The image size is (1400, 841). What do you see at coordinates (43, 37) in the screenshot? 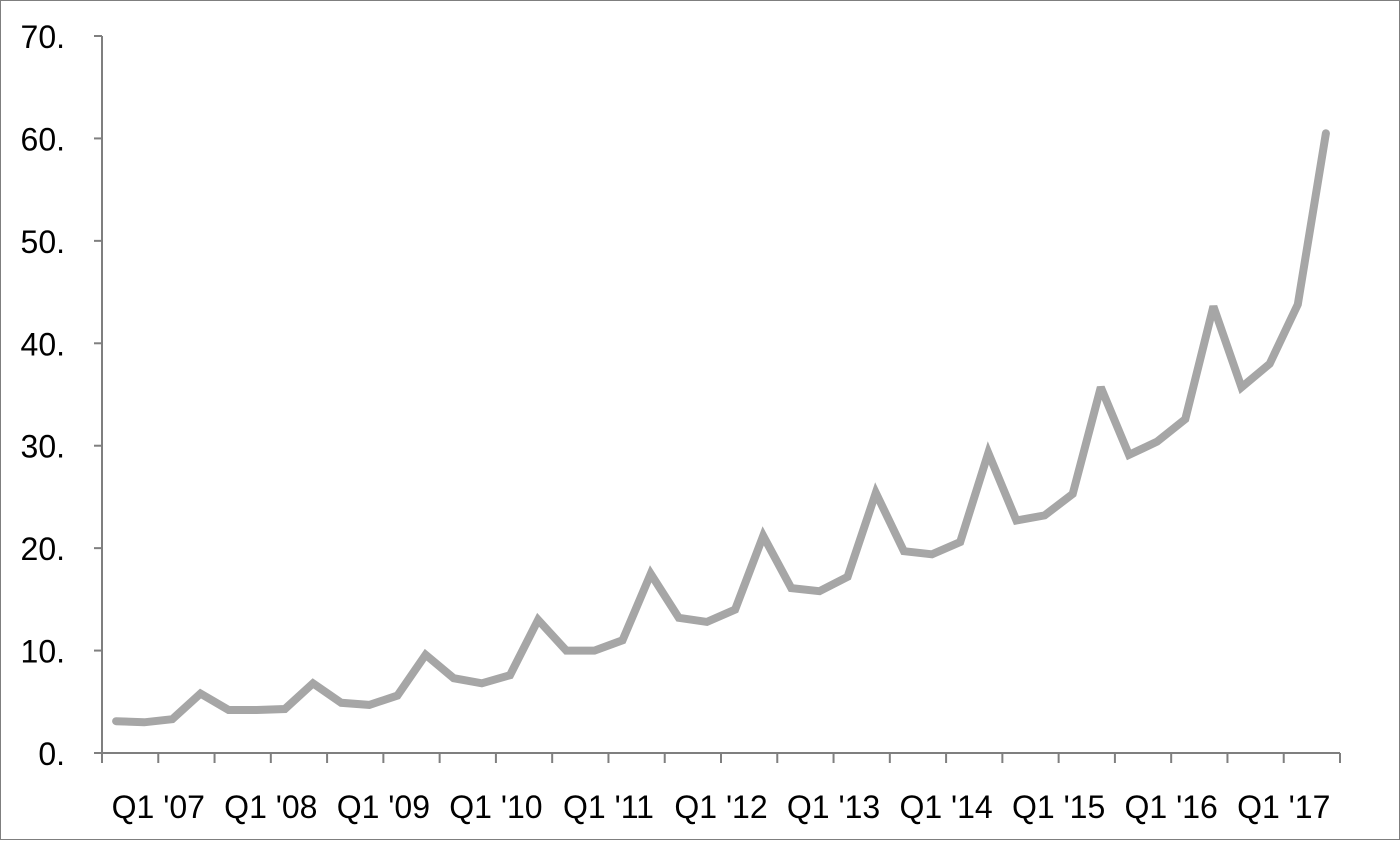
I see `y-tick-label: 70.` at bounding box center [43, 37].